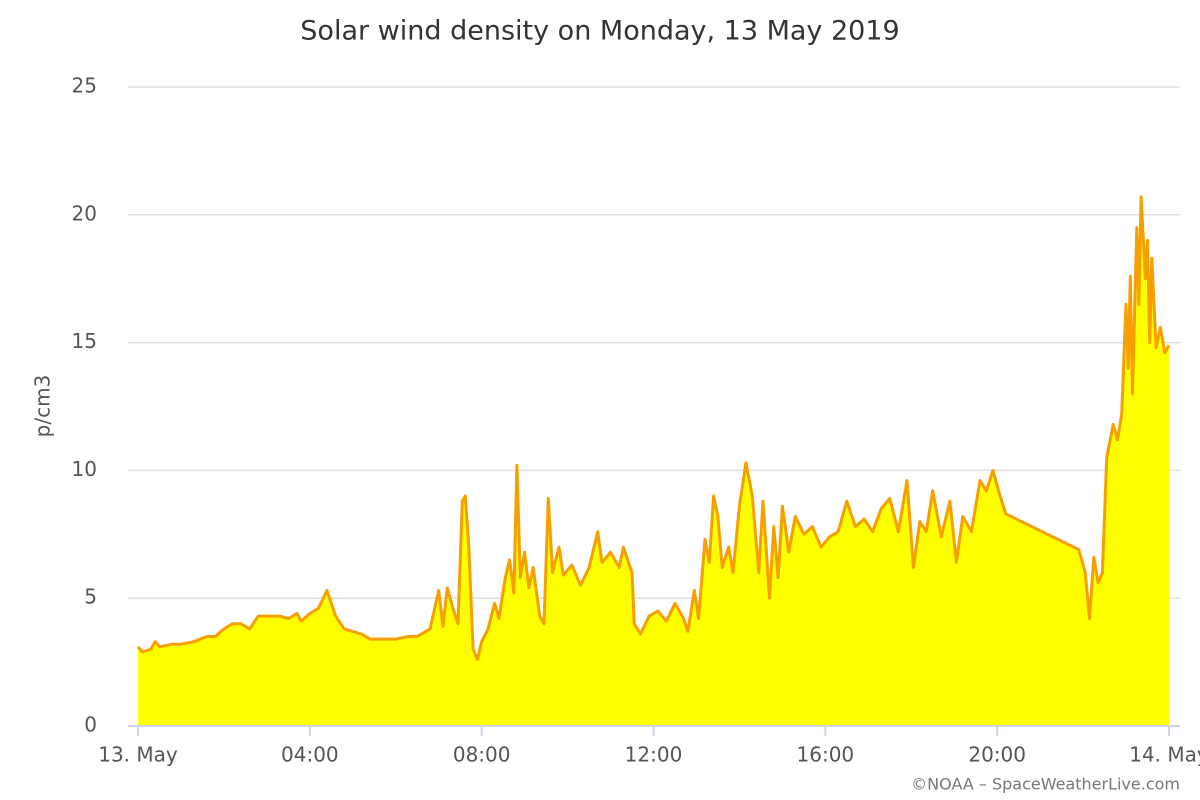 Image resolution: width=1200 pixels, height=800 pixels. What do you see at coordinates (310, 755) in the screenshot?
I see `x-tick-label: 04:00` at bounding box center [310, 755].